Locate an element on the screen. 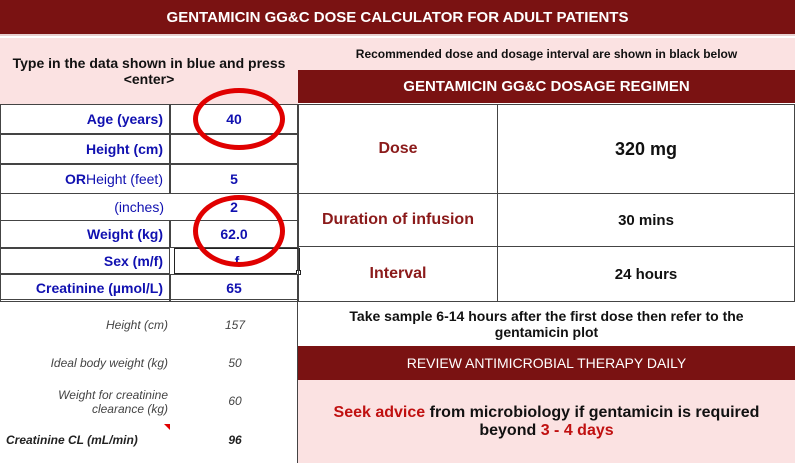  age-label: Age (years) is located at coordinates (85, 119).